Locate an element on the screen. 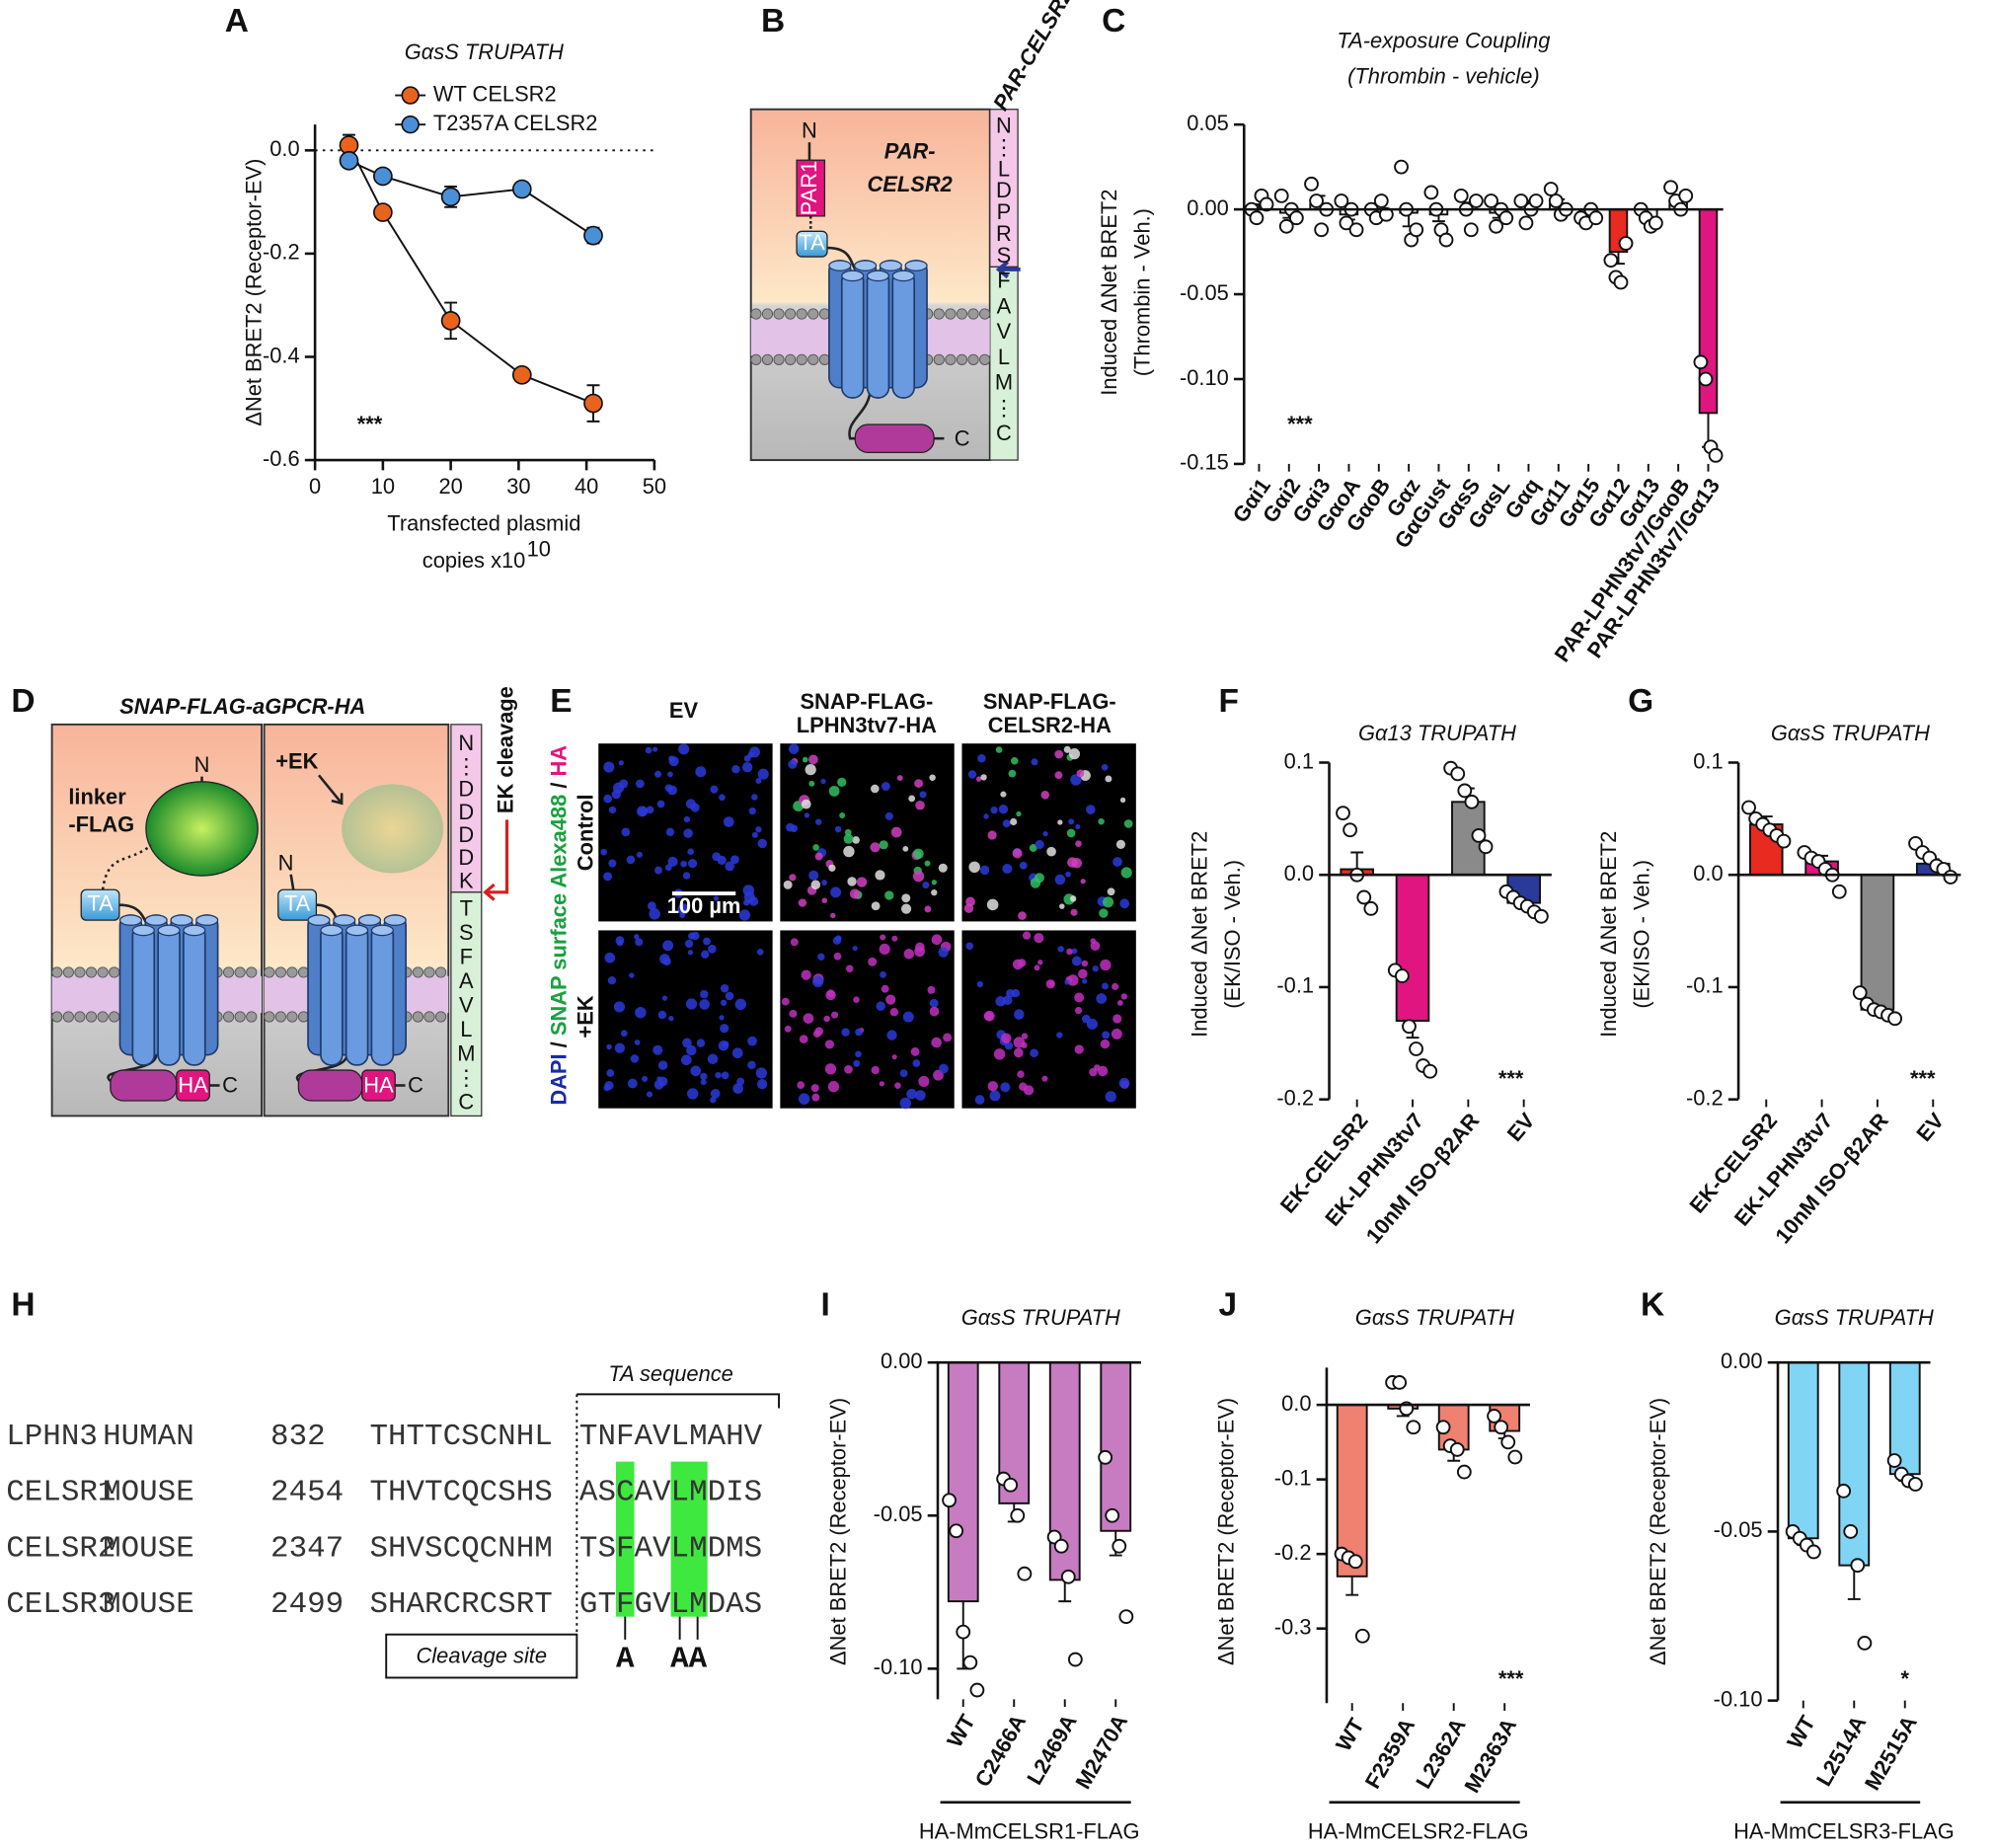 The height and width of the screenshot is (1848, 1995). alignment-cell: CELSR2 is located at coordinates (60, 1548).